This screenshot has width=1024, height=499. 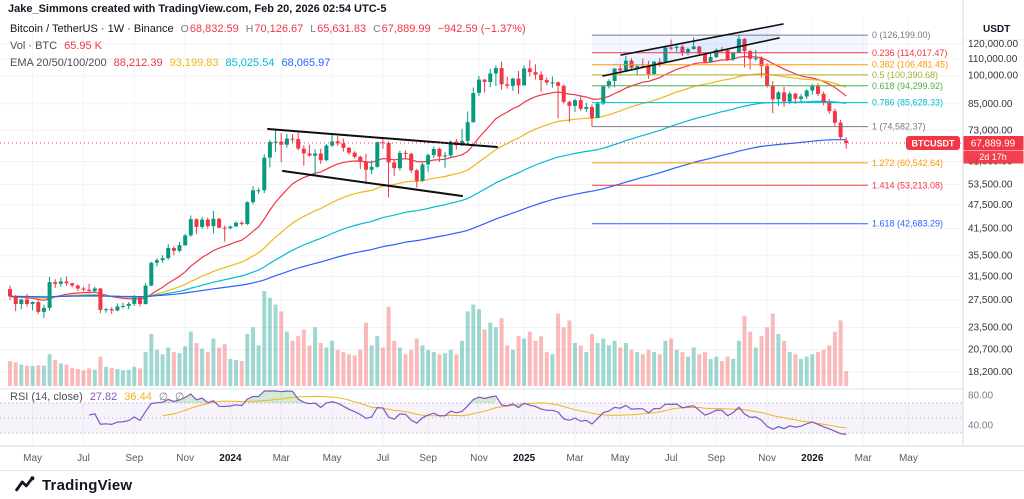 What do you see at coordinates (504, 412) in the screenshot?
I see `rsi-ma-line` at bounding box center [504, 412].